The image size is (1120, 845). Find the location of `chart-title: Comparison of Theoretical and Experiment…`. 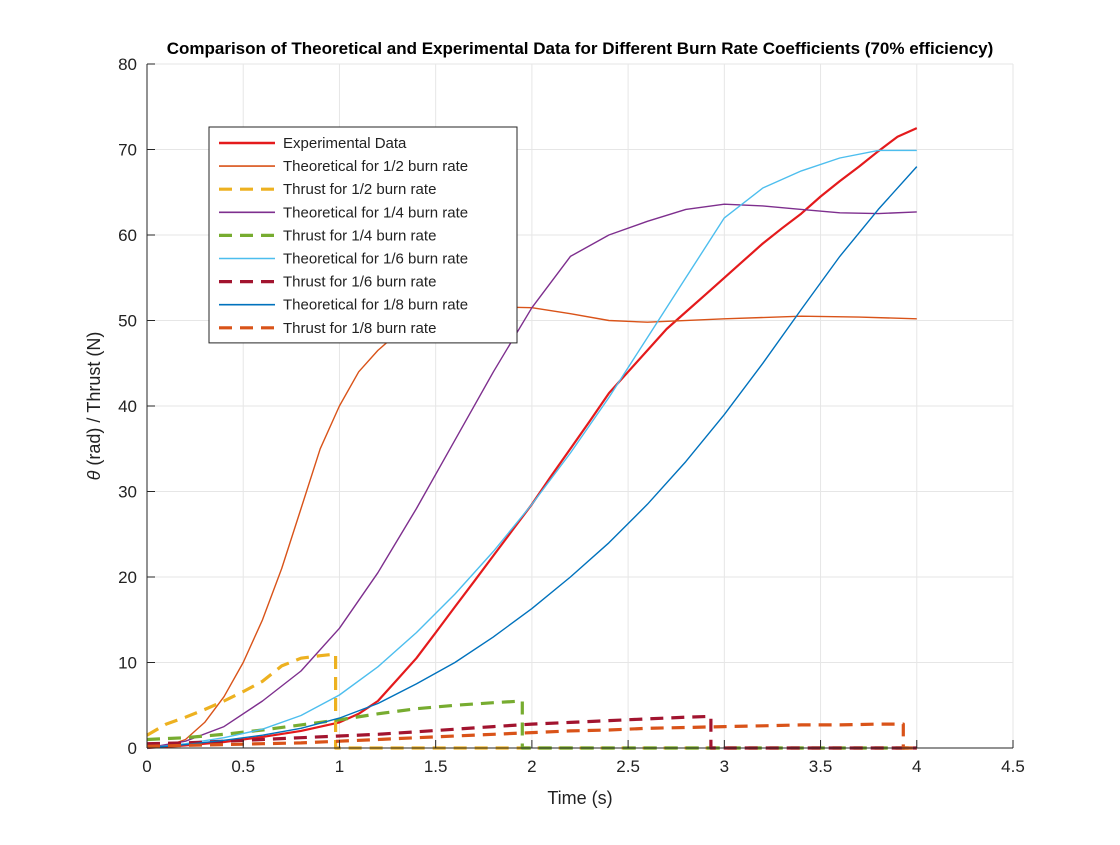

chart-title: Comparison of Theoretical and Experiment… is located at coordinates (580, 48).